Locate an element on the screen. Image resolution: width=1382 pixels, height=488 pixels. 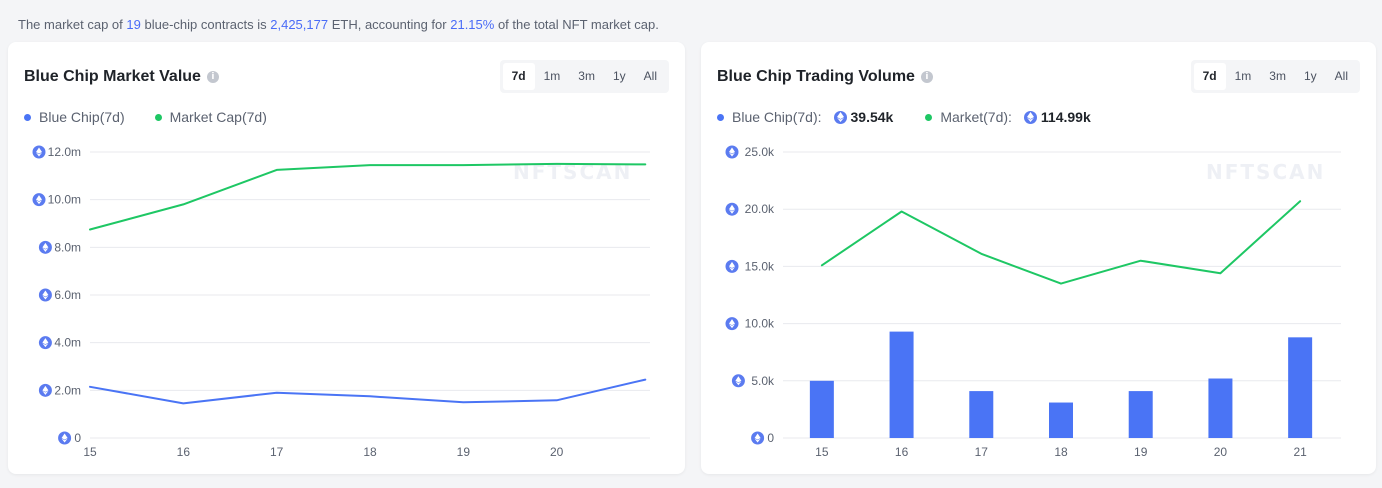
legend-market-cap: Market Cap(7d) is located at coordinates (210, 117).